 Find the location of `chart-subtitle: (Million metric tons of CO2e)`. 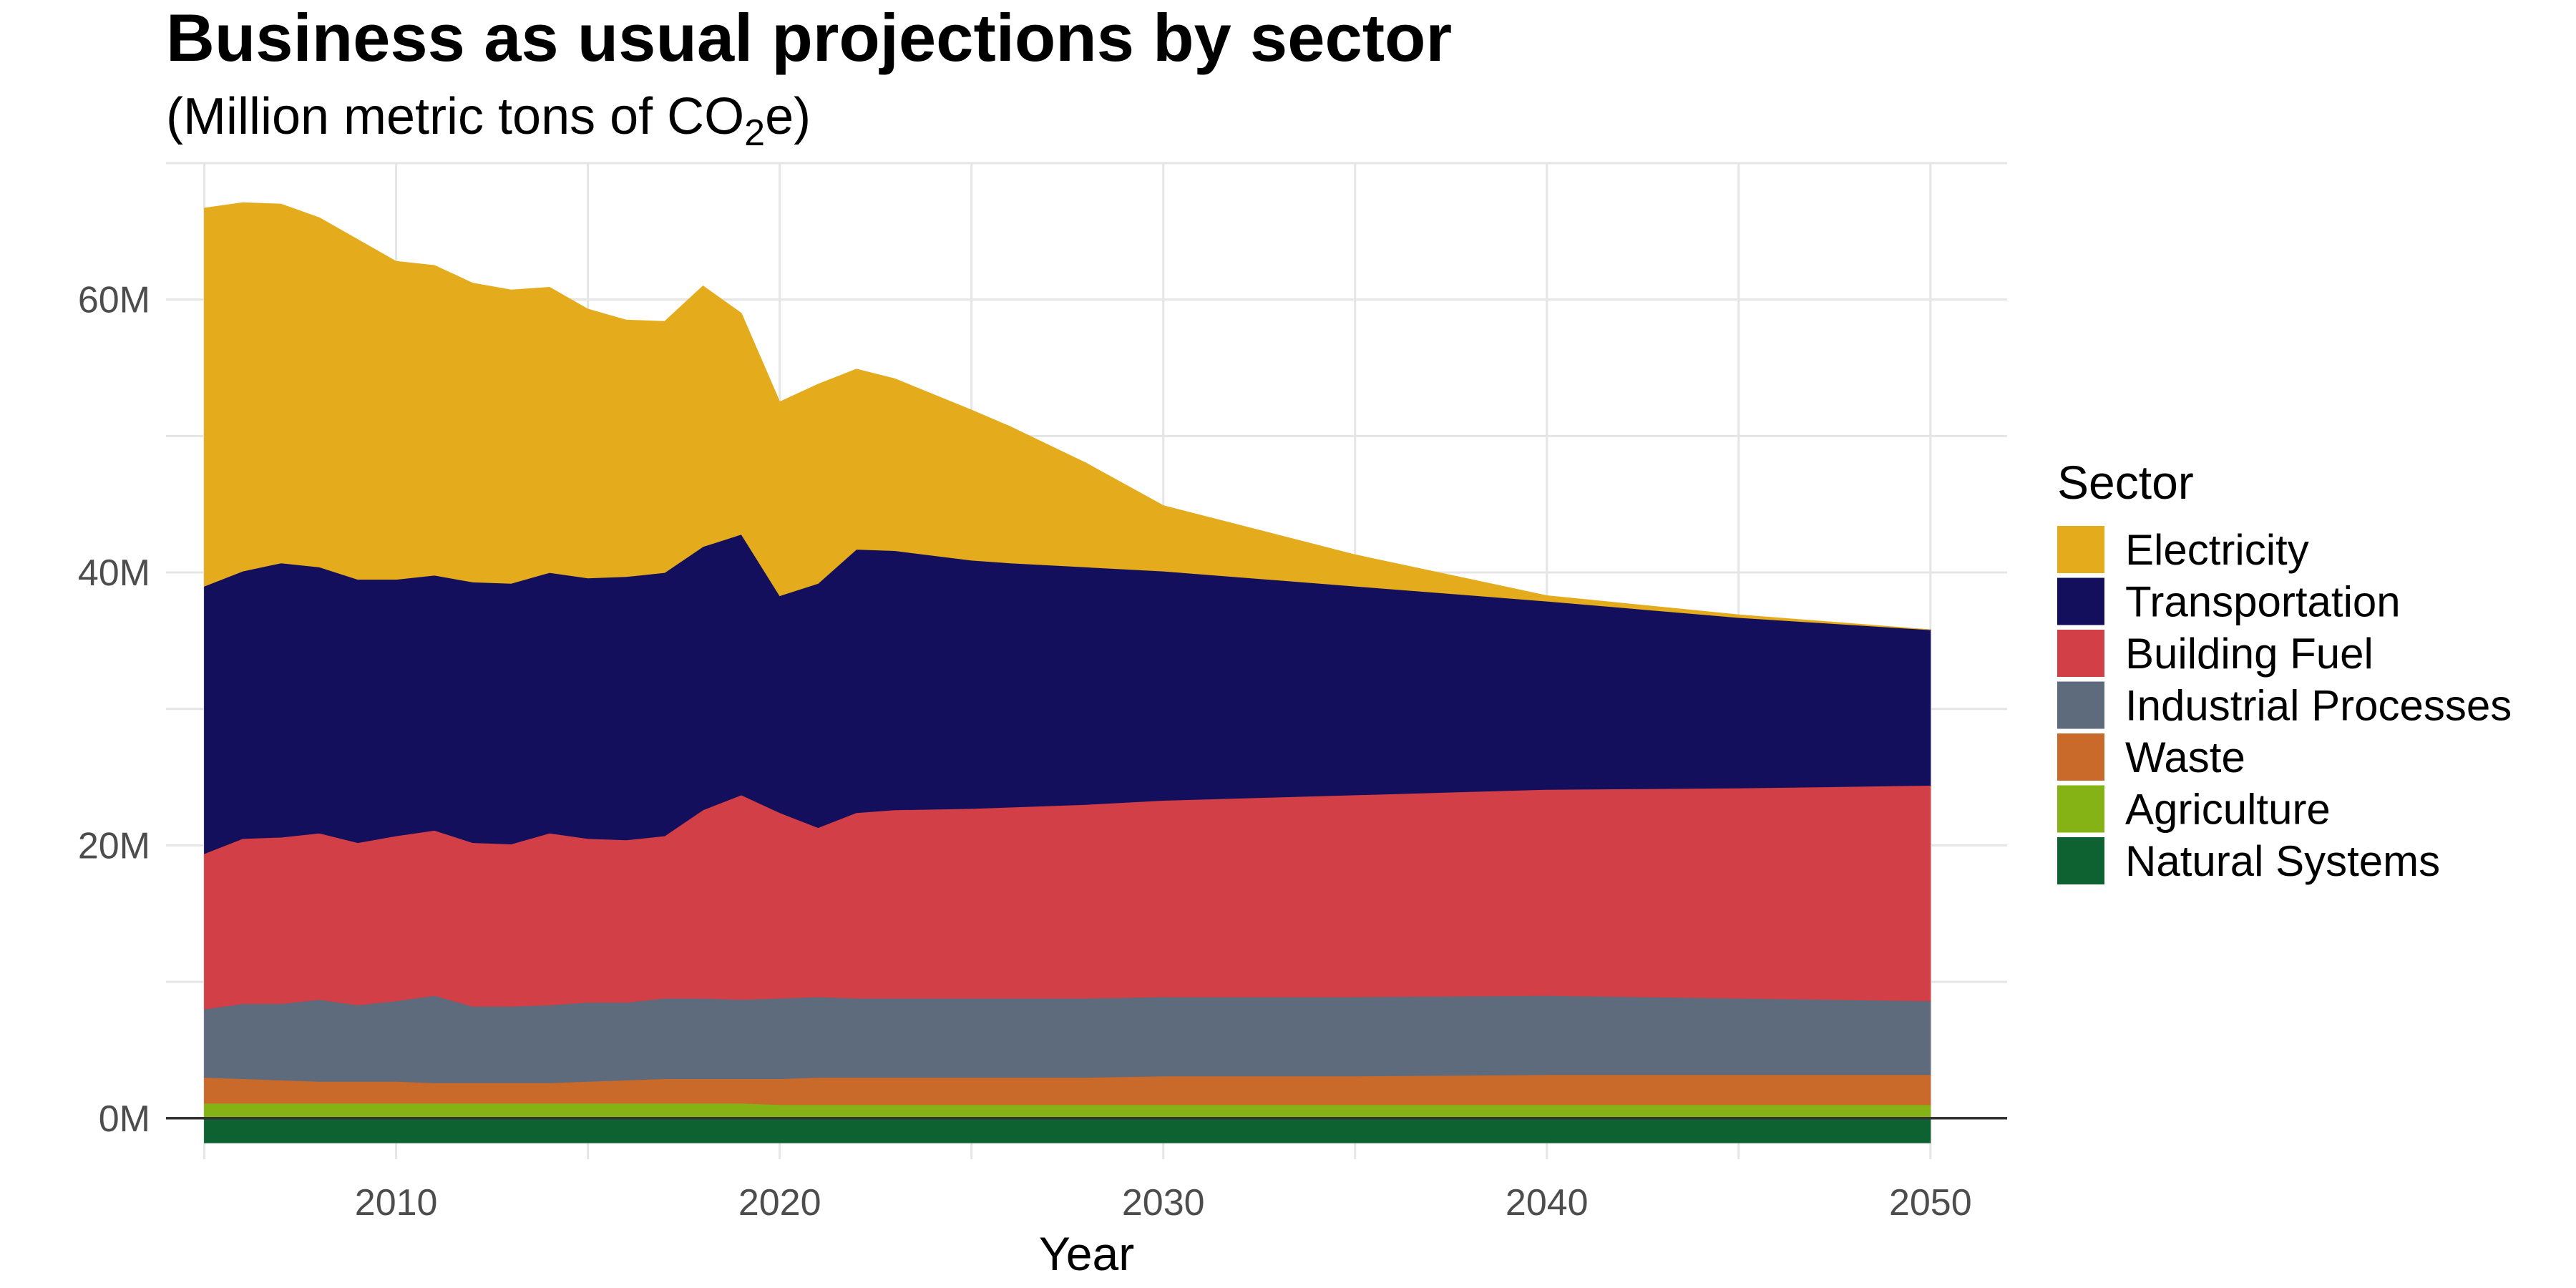

chart-subtitle: (Million metric tons of CO2e) is located at coordinates (488, 121).